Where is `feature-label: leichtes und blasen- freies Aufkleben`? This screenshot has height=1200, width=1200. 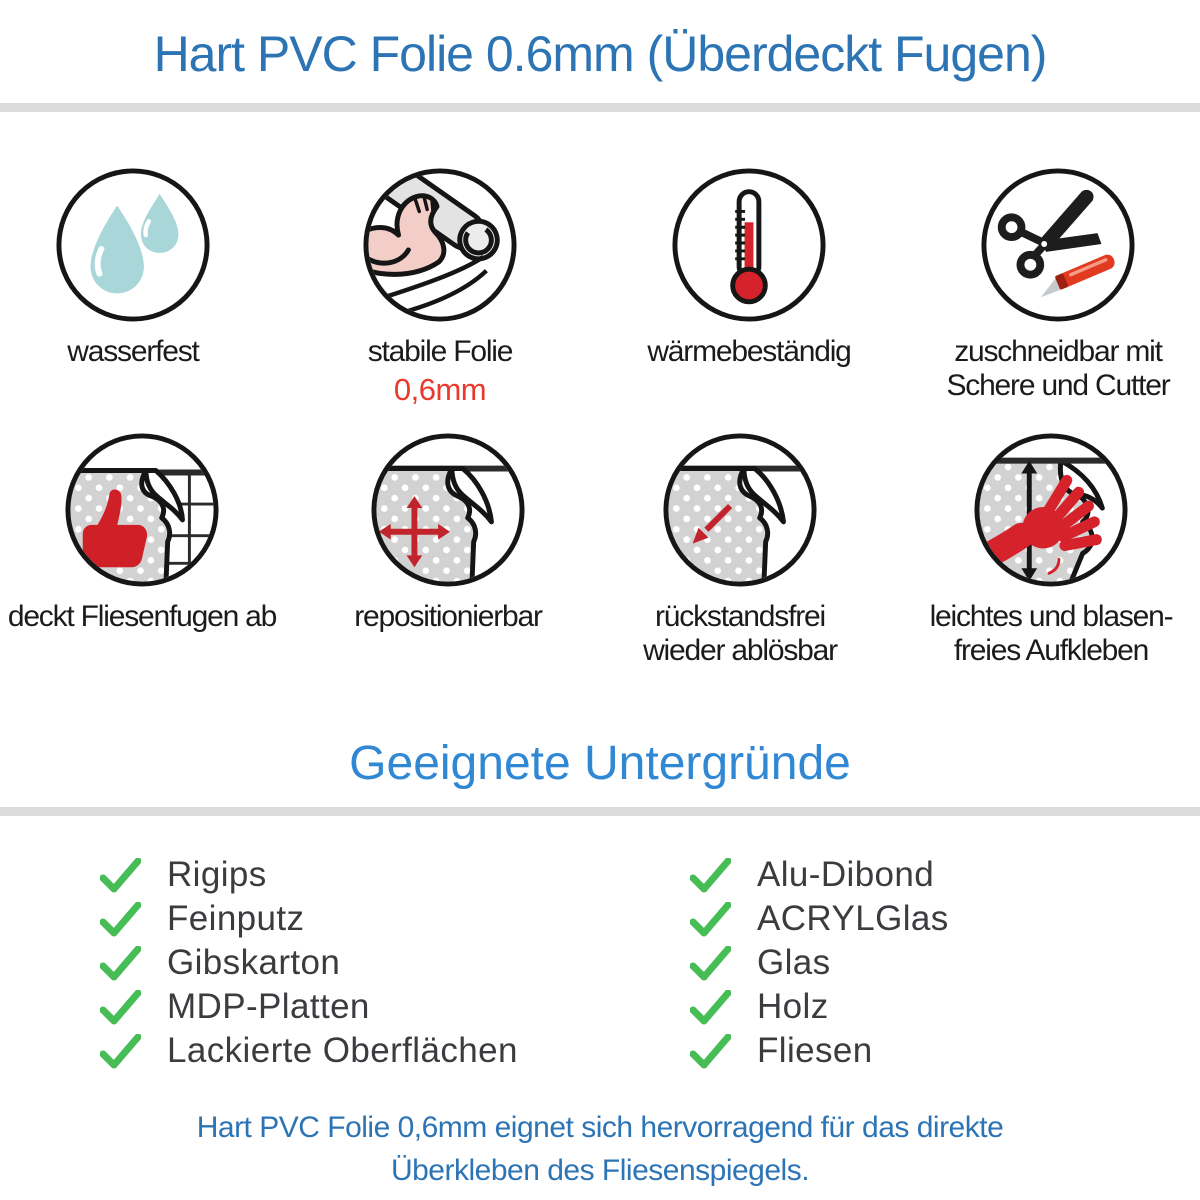
feature-label: leichtes und blasen- freies Aufkleben is located at coordinates (1051, 633).